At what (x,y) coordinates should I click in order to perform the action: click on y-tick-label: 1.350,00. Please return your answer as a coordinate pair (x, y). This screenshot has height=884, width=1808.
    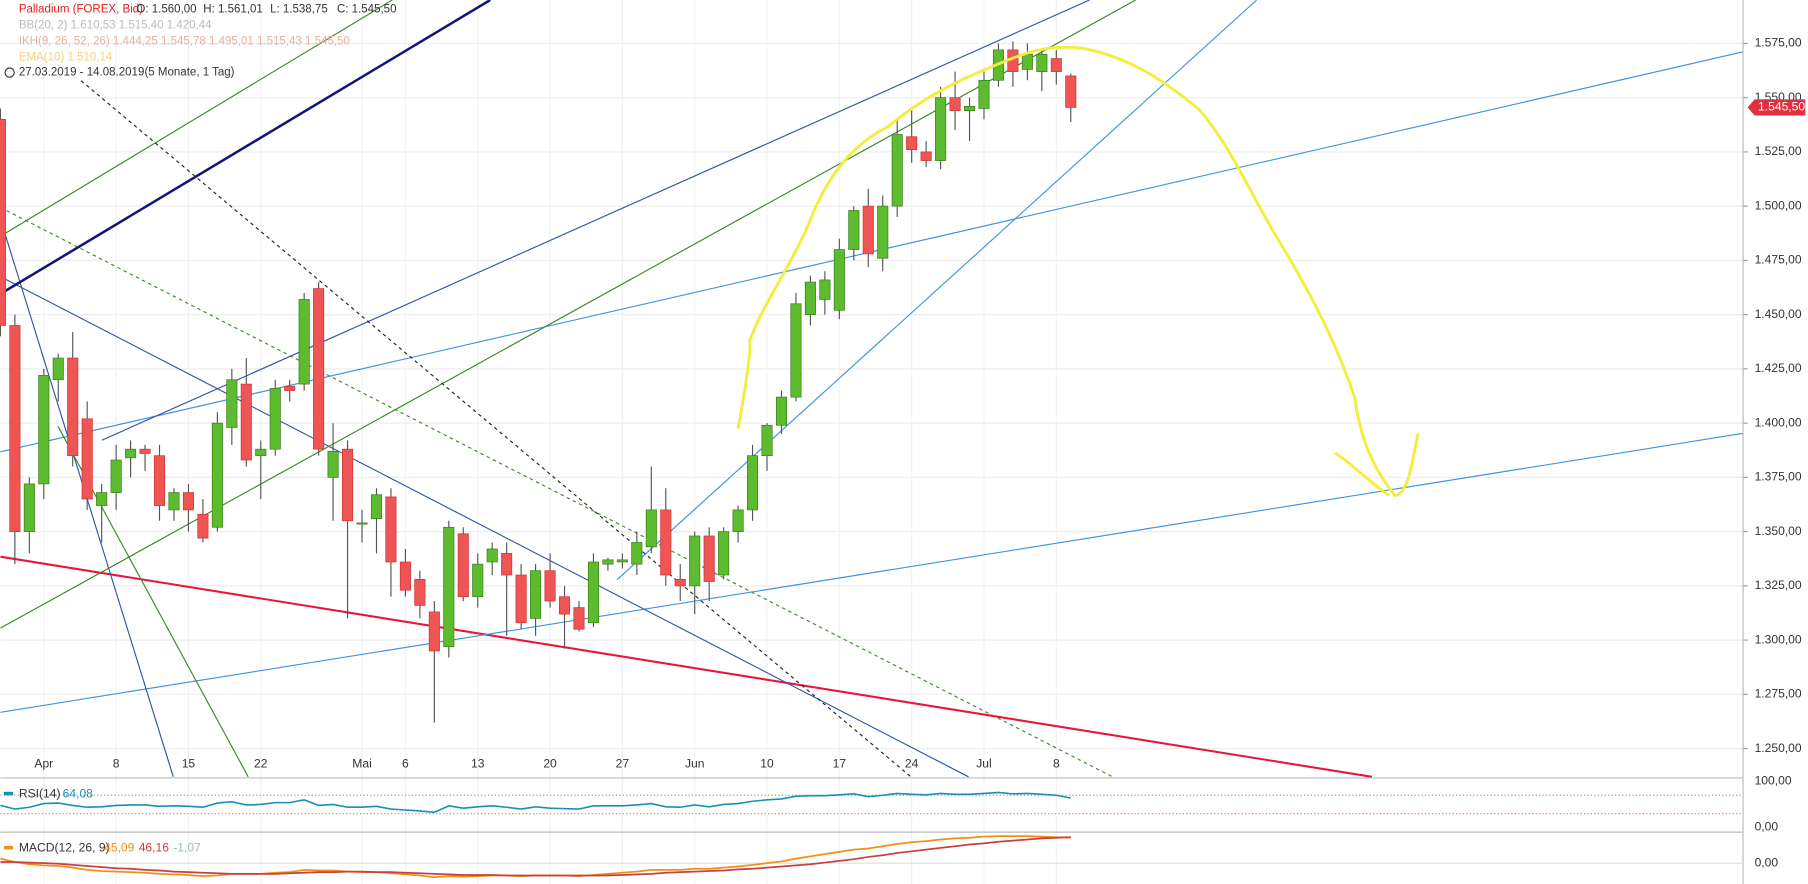
    Looking at the image, I should click on (1778, 531).